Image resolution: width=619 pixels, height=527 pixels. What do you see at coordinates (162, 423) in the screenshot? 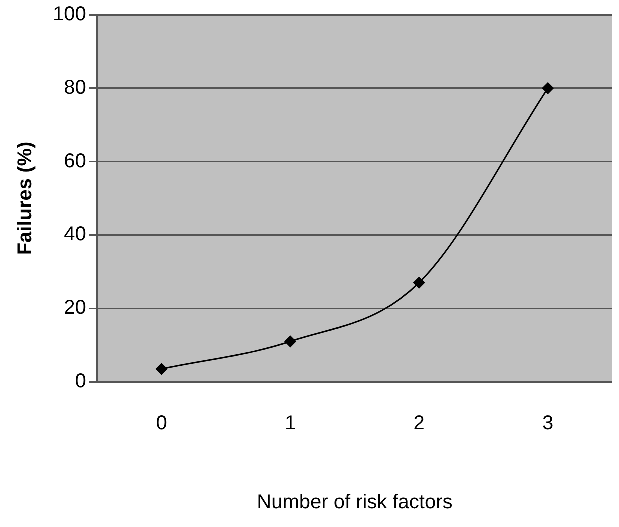
I see `x-tick-label: 0` at bounding box center [162, 423].